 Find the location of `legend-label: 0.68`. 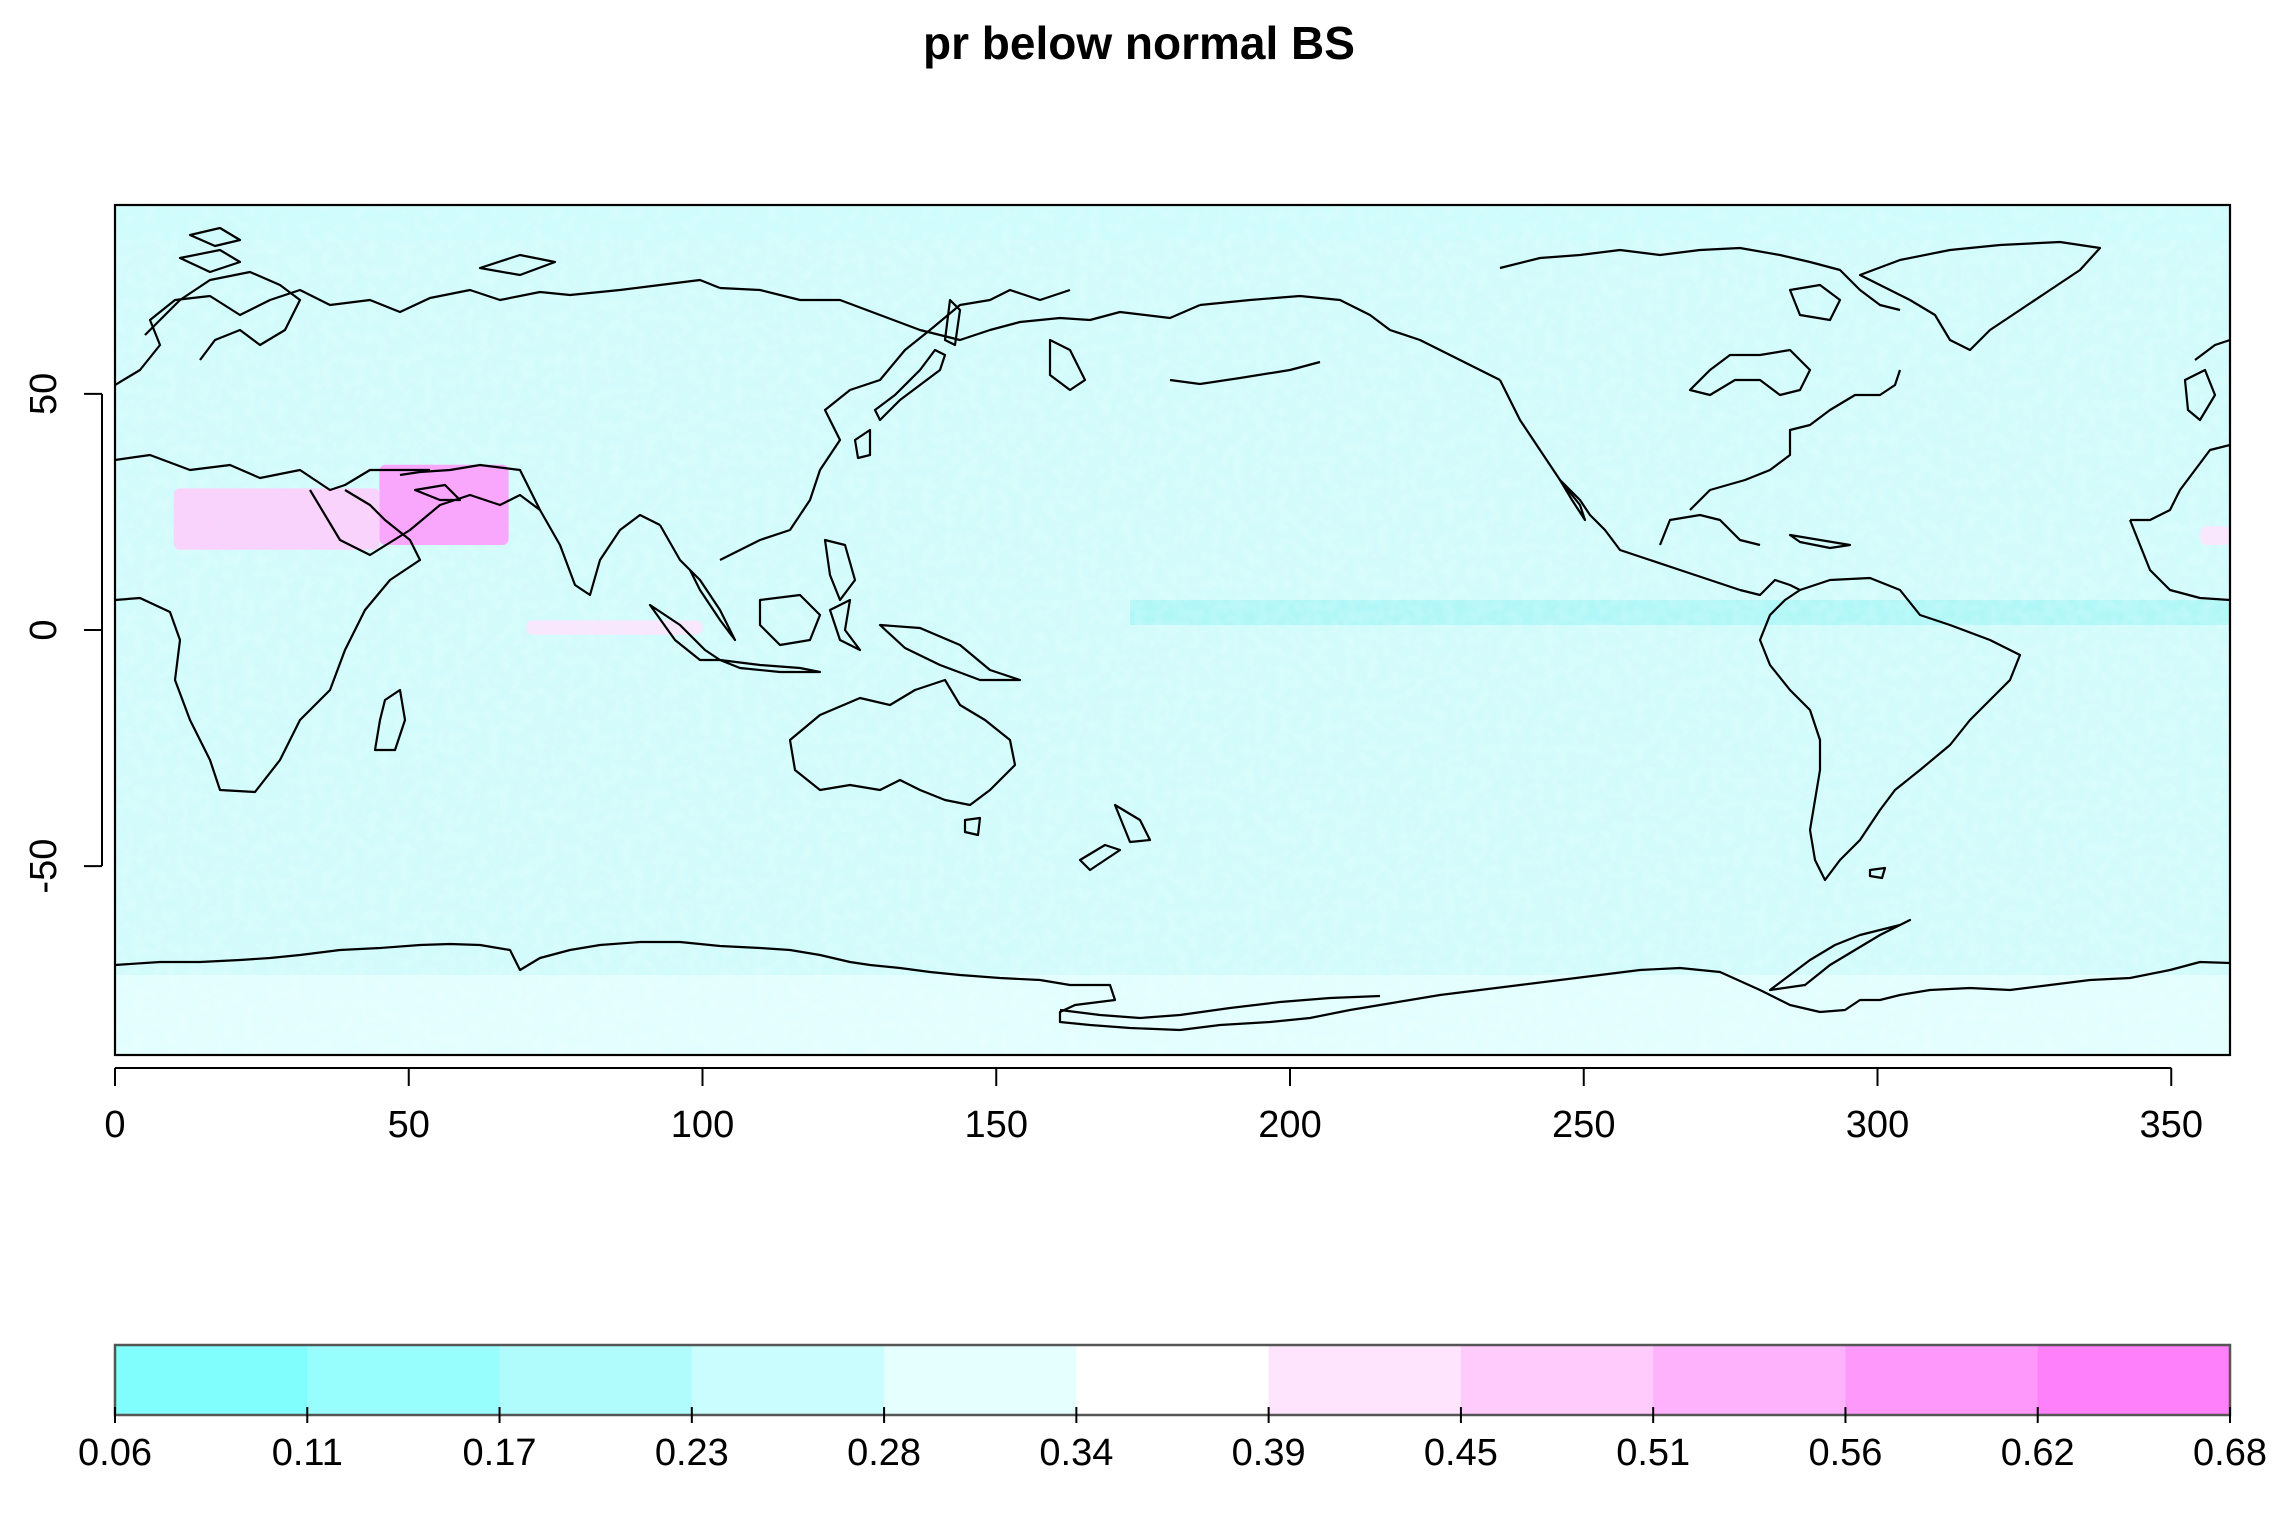

legend-label: 0.68 is located at coordinates (2230, 1453).